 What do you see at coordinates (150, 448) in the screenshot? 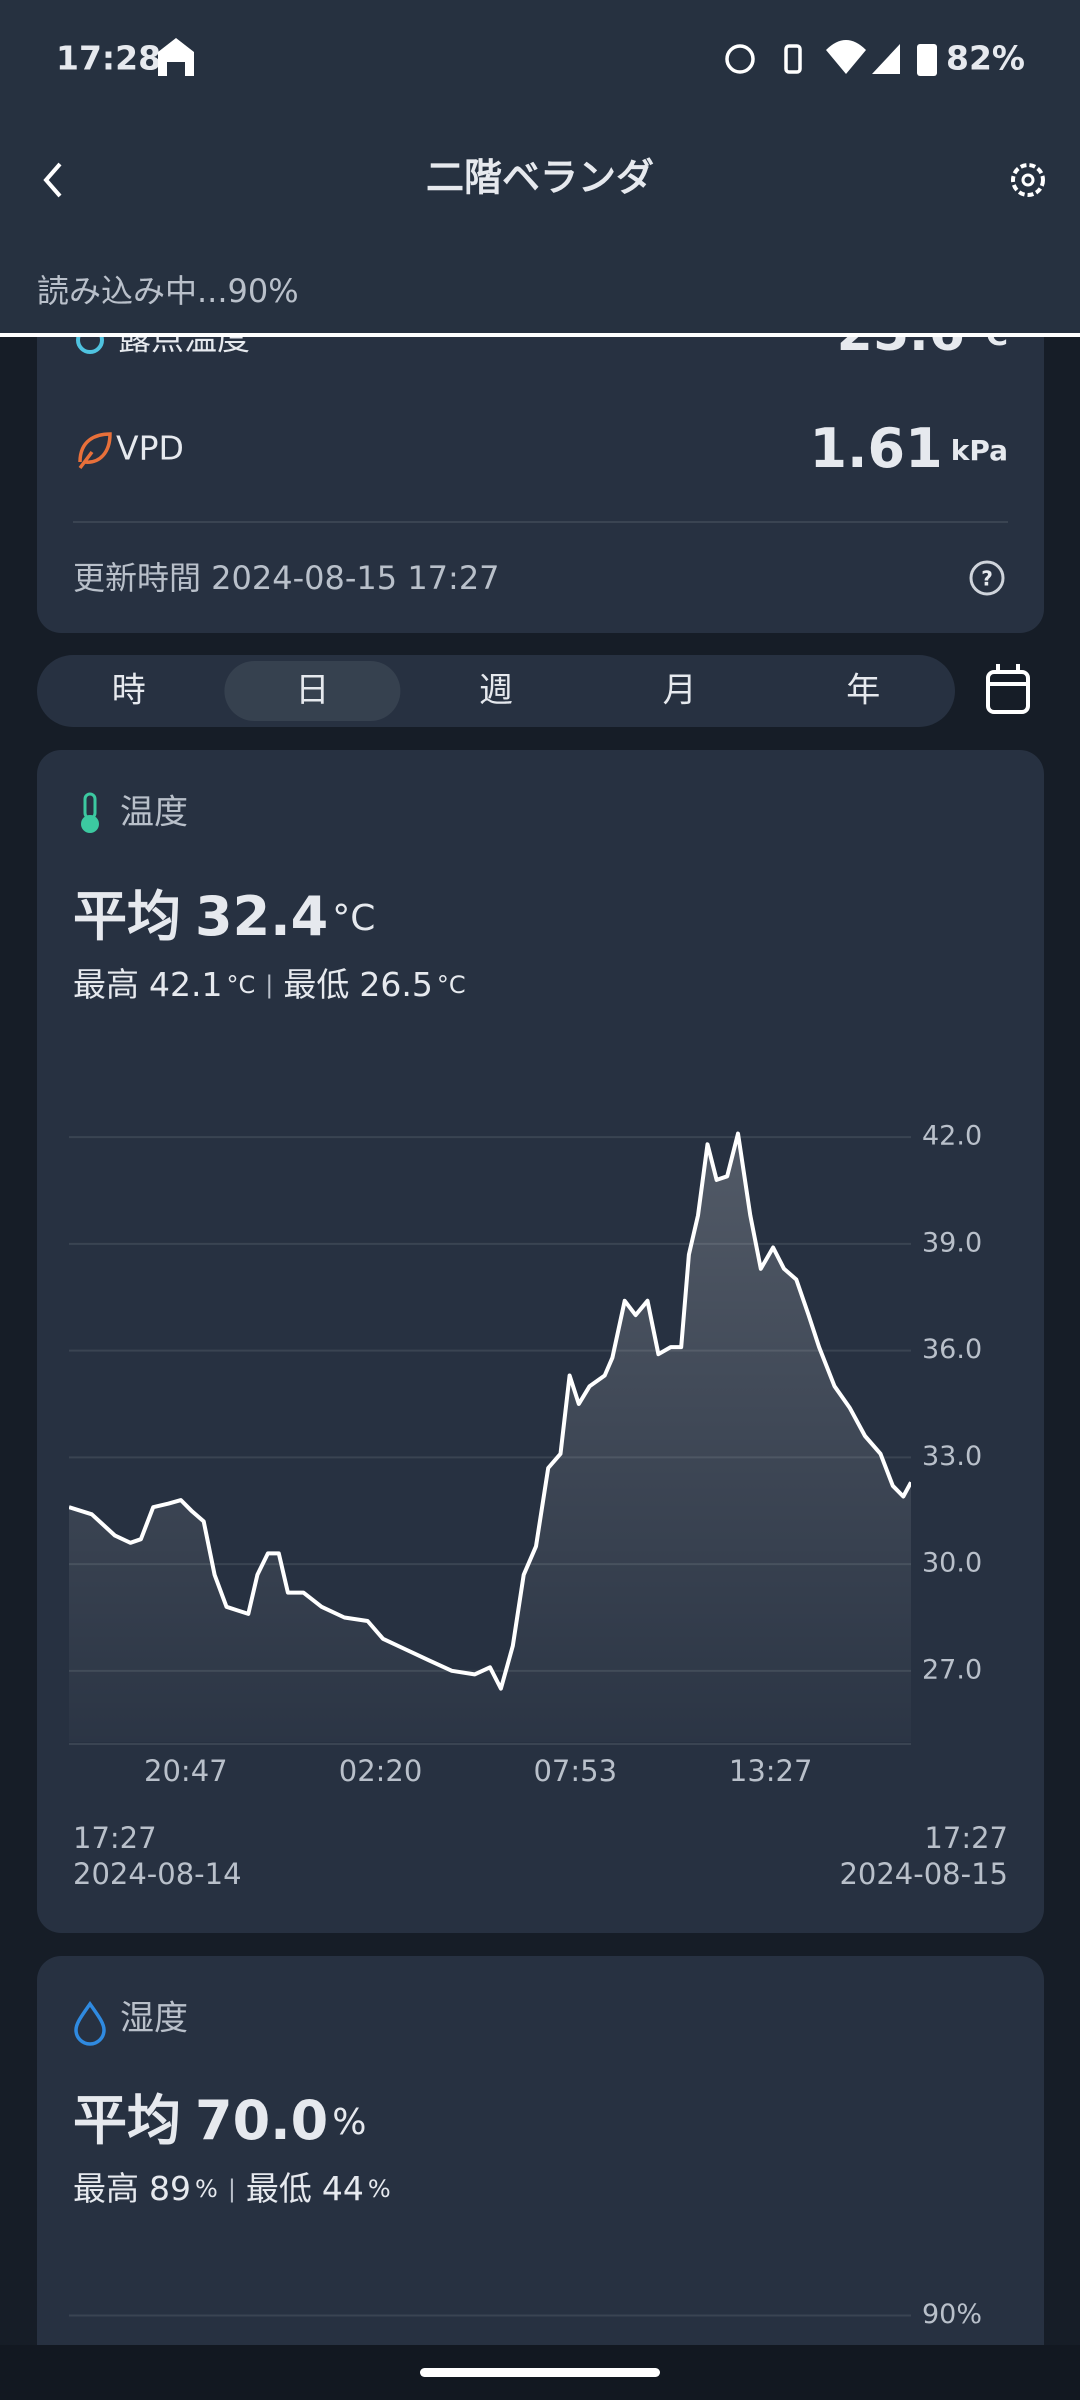
I see `vpd-label: VPD` at bounding box center [150, 448].